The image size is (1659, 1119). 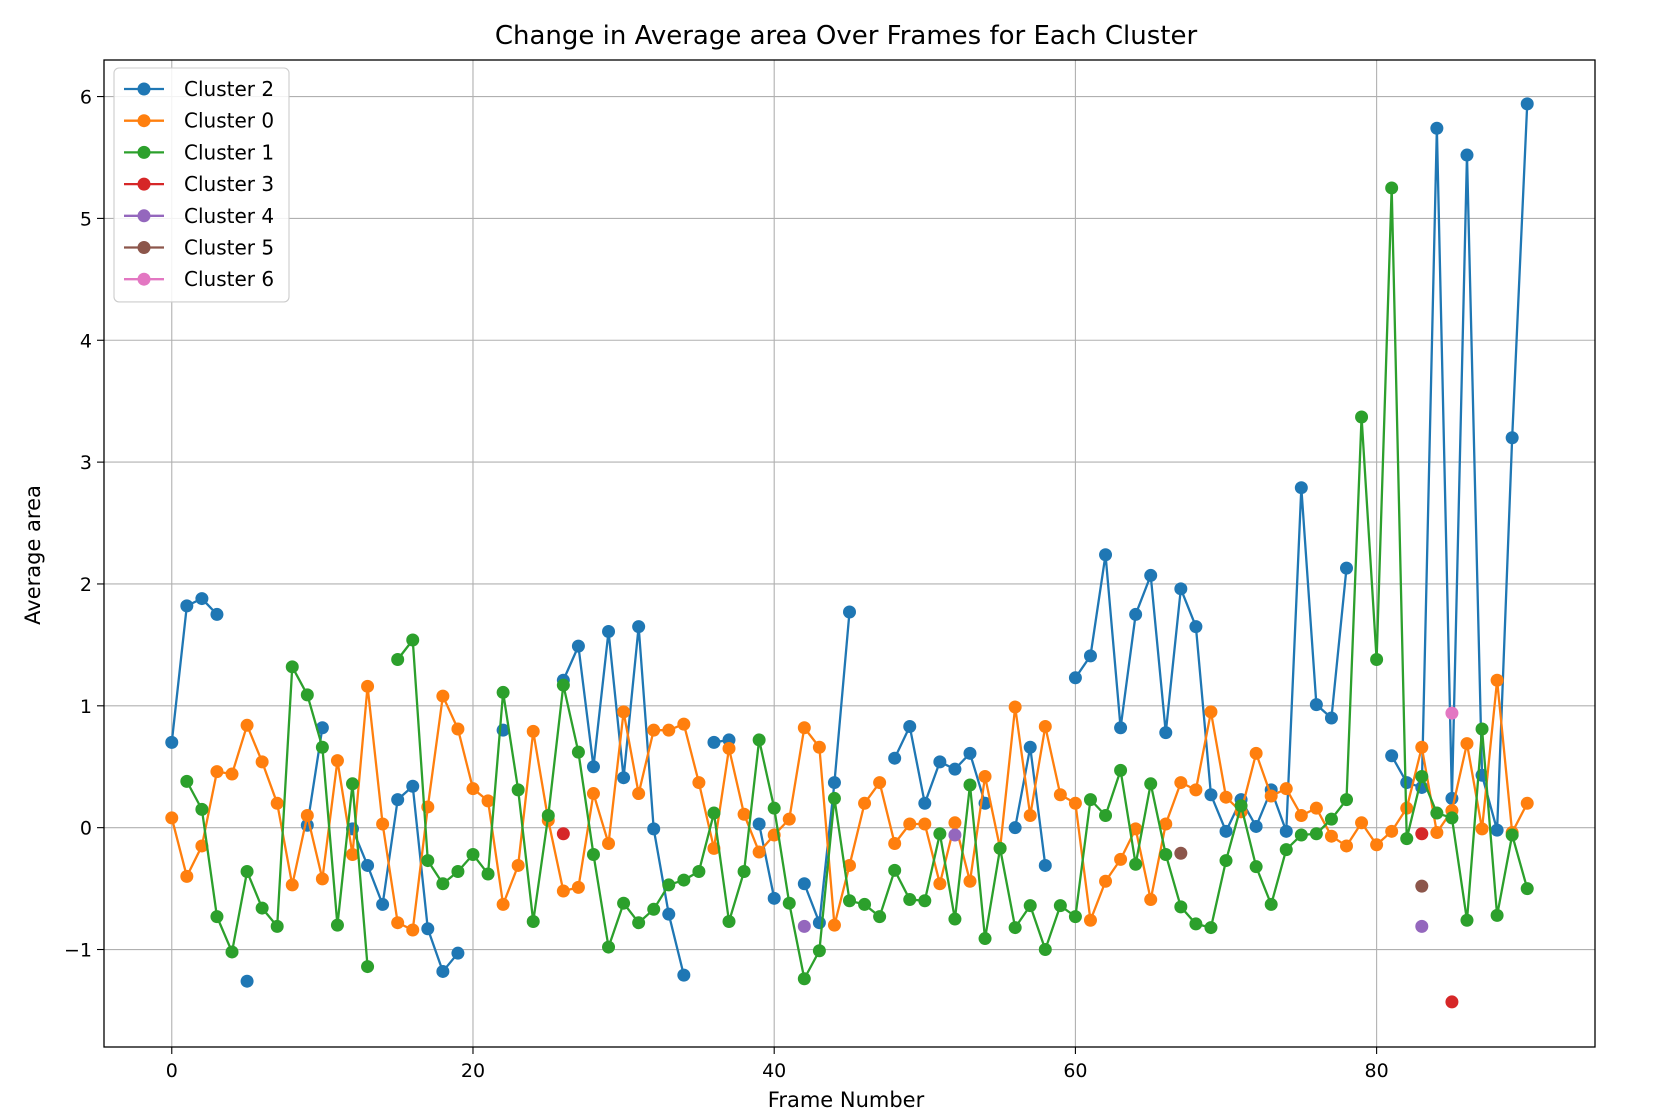 I want to click on legend-label: Cluster 5, so click(x=229, y=248).